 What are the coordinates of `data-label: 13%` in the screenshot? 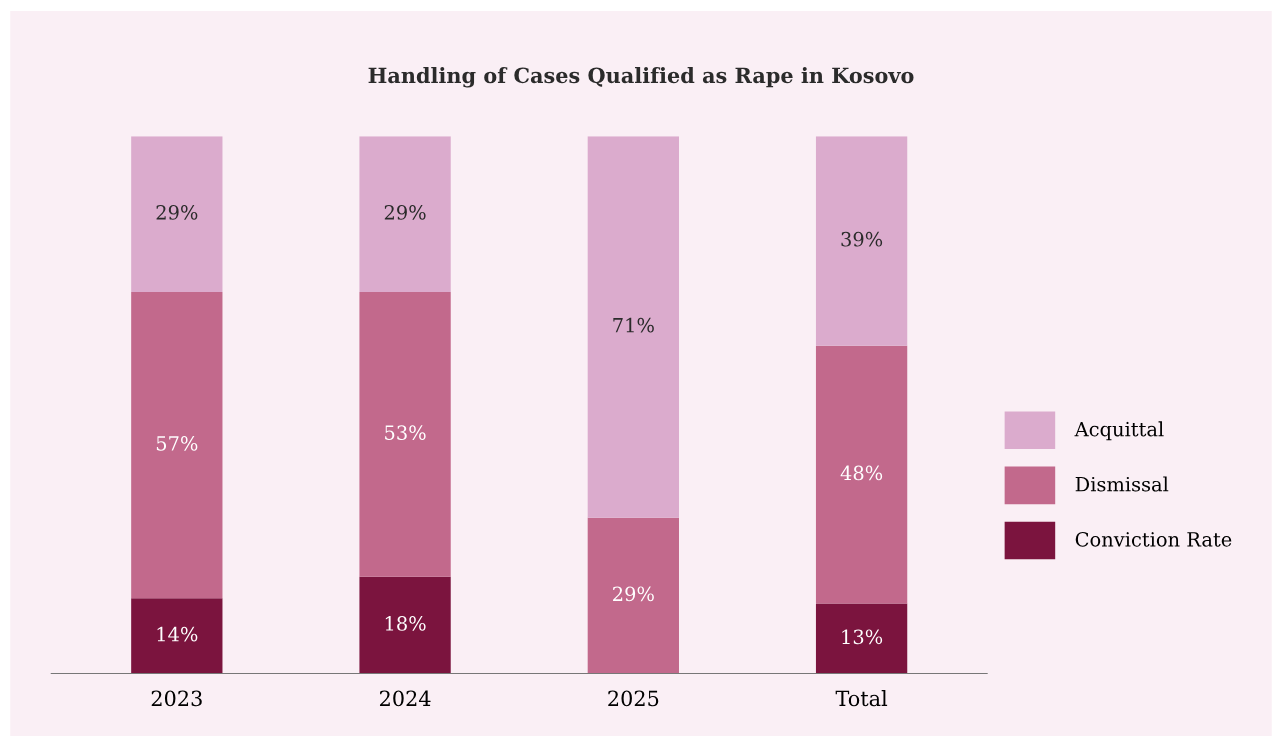 It's located at (862, 637).